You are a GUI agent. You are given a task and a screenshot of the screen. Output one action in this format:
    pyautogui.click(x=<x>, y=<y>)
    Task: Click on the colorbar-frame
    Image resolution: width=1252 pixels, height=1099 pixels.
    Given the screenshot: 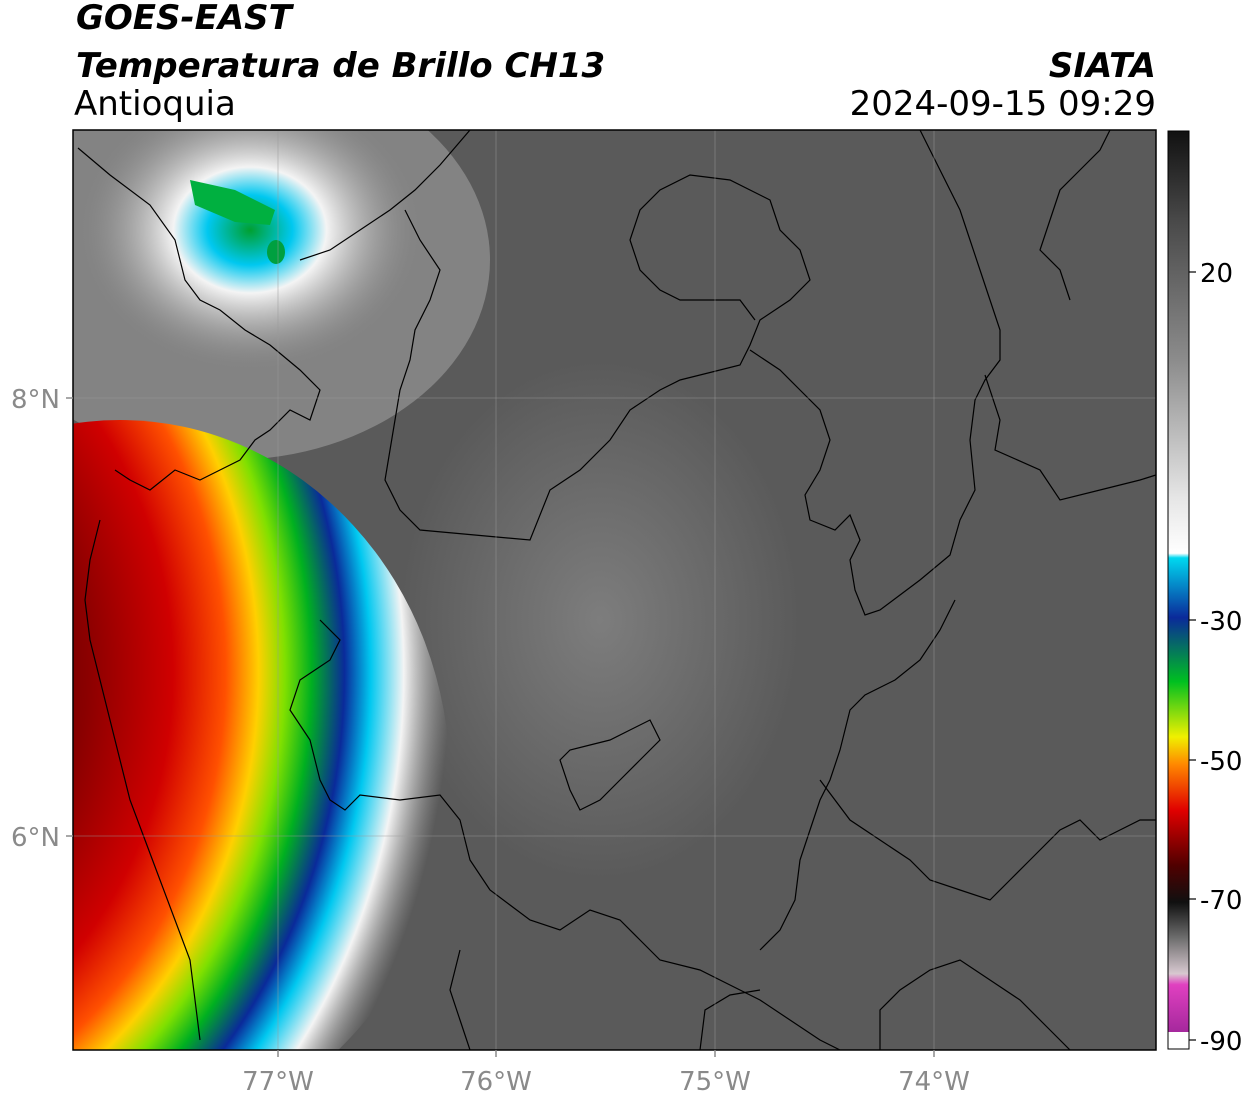 What is the action you would take?
    pyautogui.click(x=1178, y=590)
    